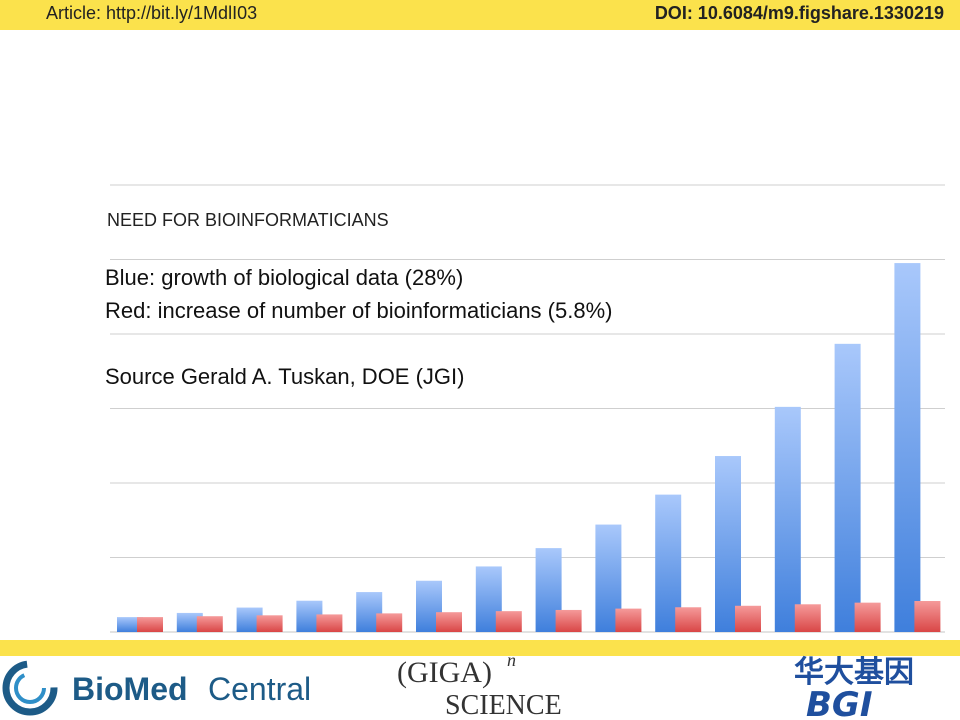  What do you see at coordinates (839, 701) in the screenshot?
I see `bgi-text: BGI` at bounding box center [839, 701].